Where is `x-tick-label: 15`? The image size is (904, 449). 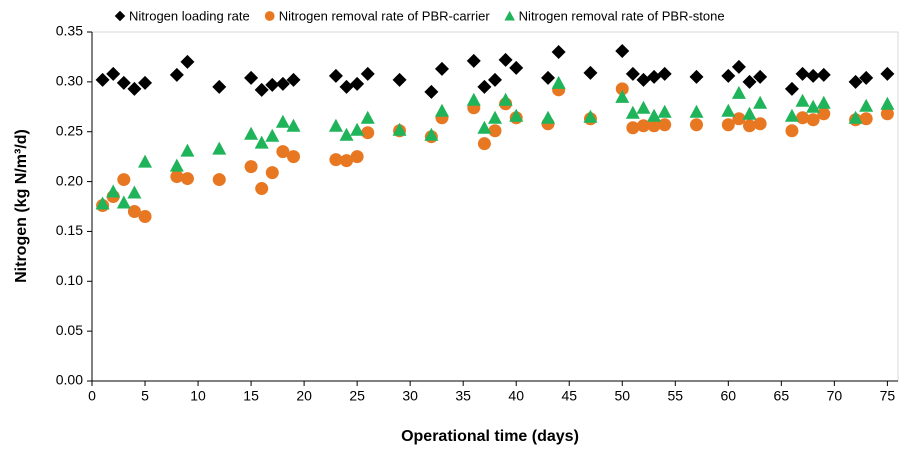 x-tick-label: 15 is located at coordinates (251, 396).